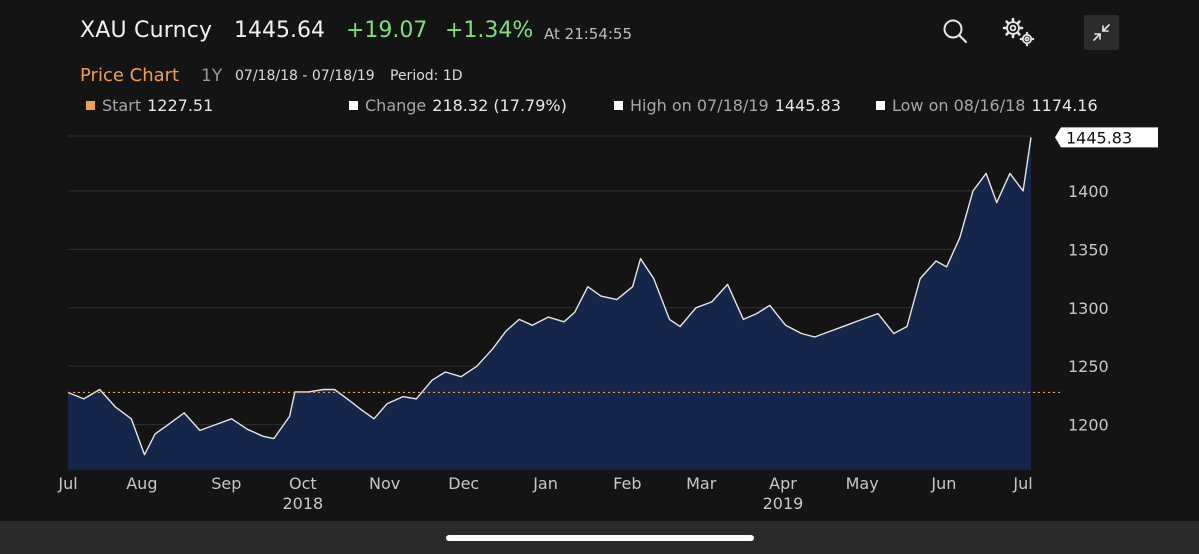  I want to click on x-tick-label: Sep, so click(226, 483).